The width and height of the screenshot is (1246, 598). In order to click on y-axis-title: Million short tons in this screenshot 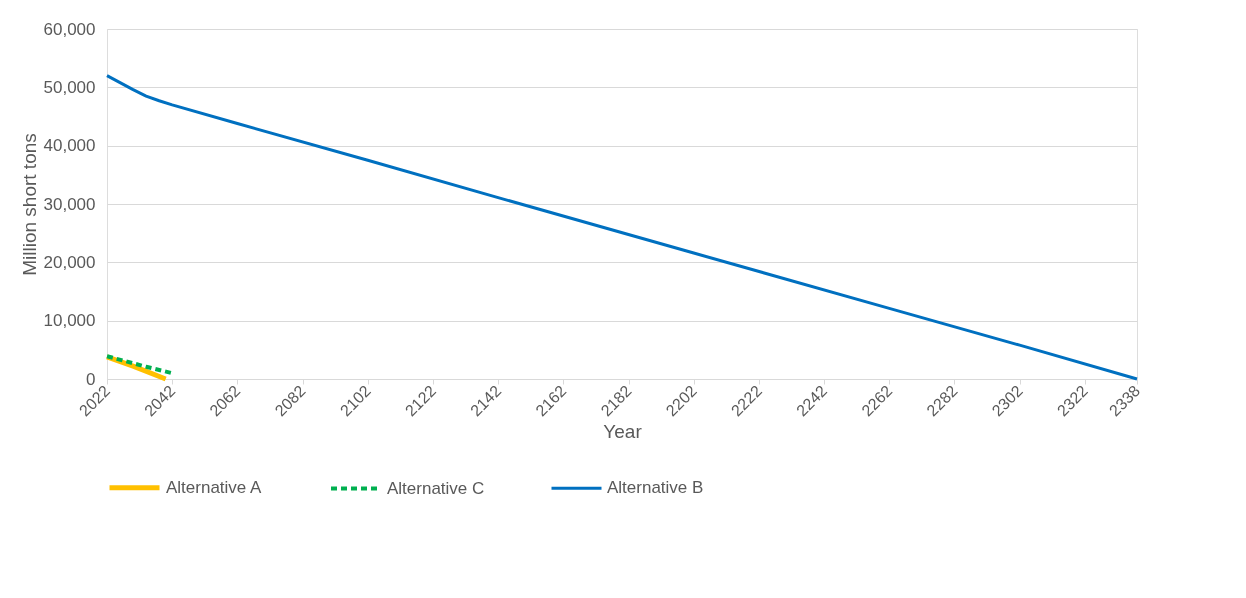, I will do `click(29, 204)`.